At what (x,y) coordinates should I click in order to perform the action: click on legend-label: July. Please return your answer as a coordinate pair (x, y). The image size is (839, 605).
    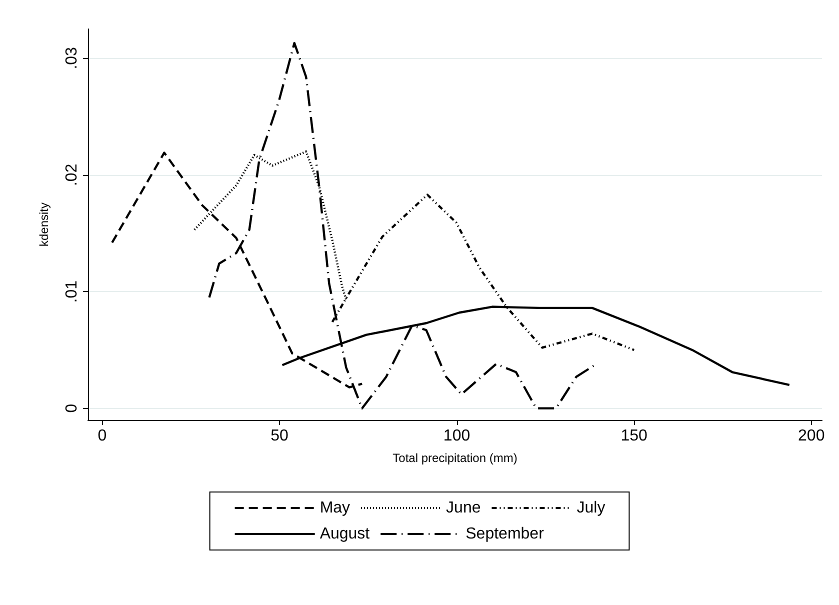
    Looking at the image, I should click on (591, 508).